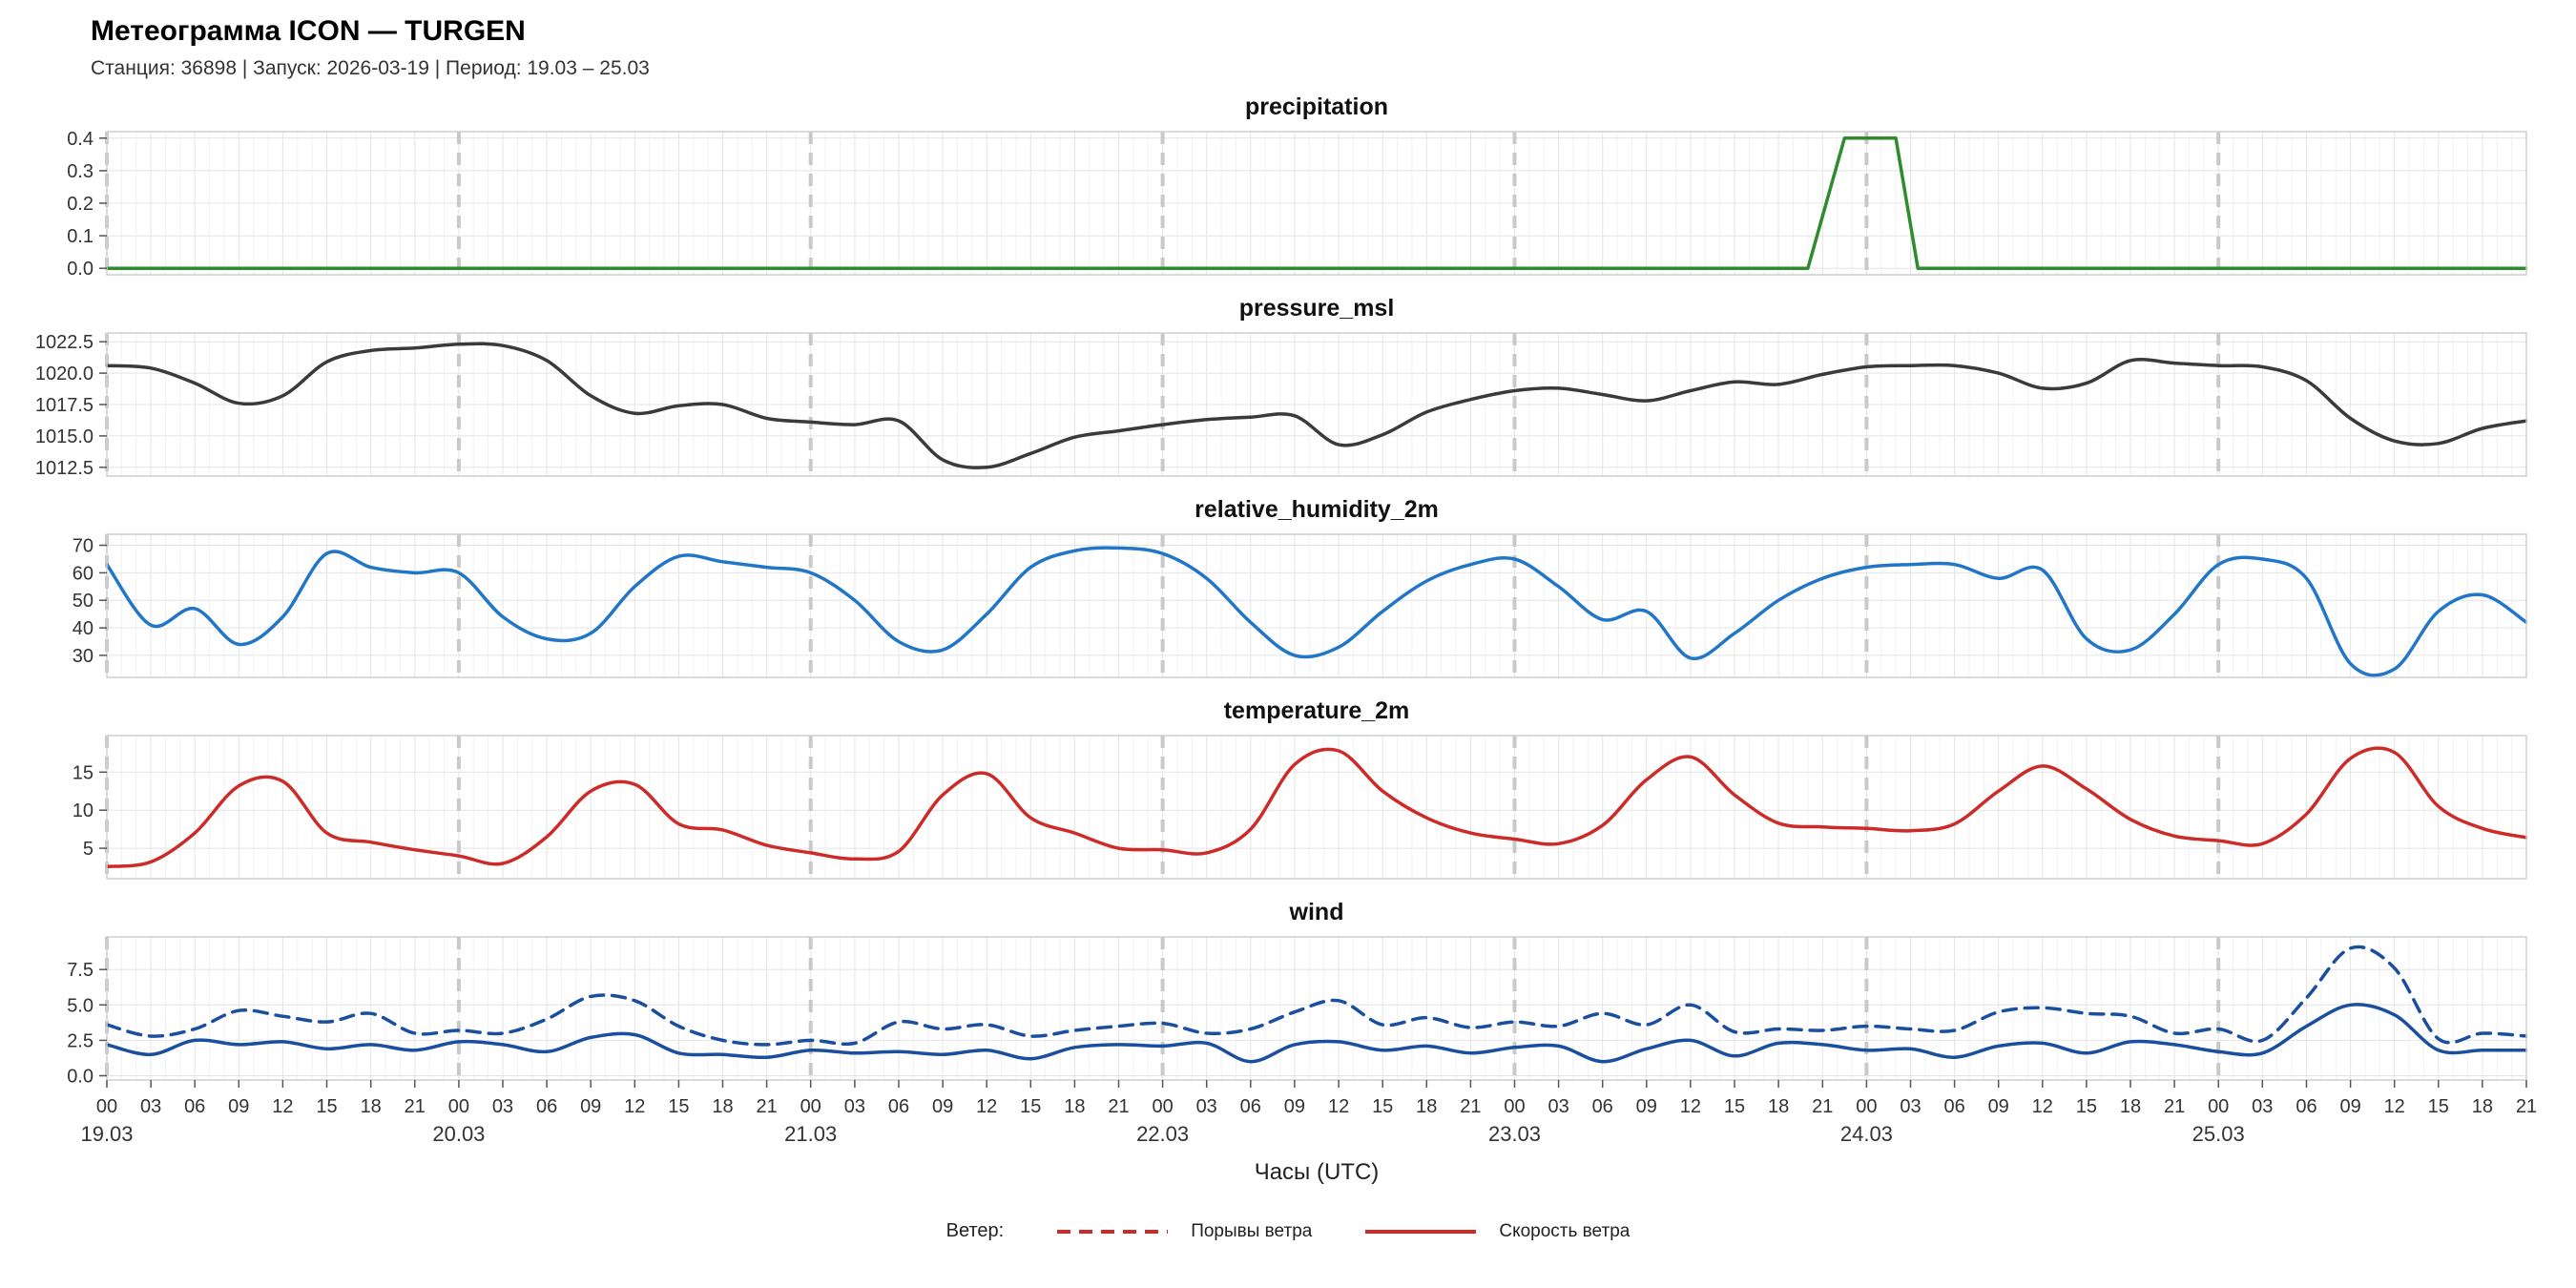  I want to click on svg-text: 1012.5, so click(64, 468).